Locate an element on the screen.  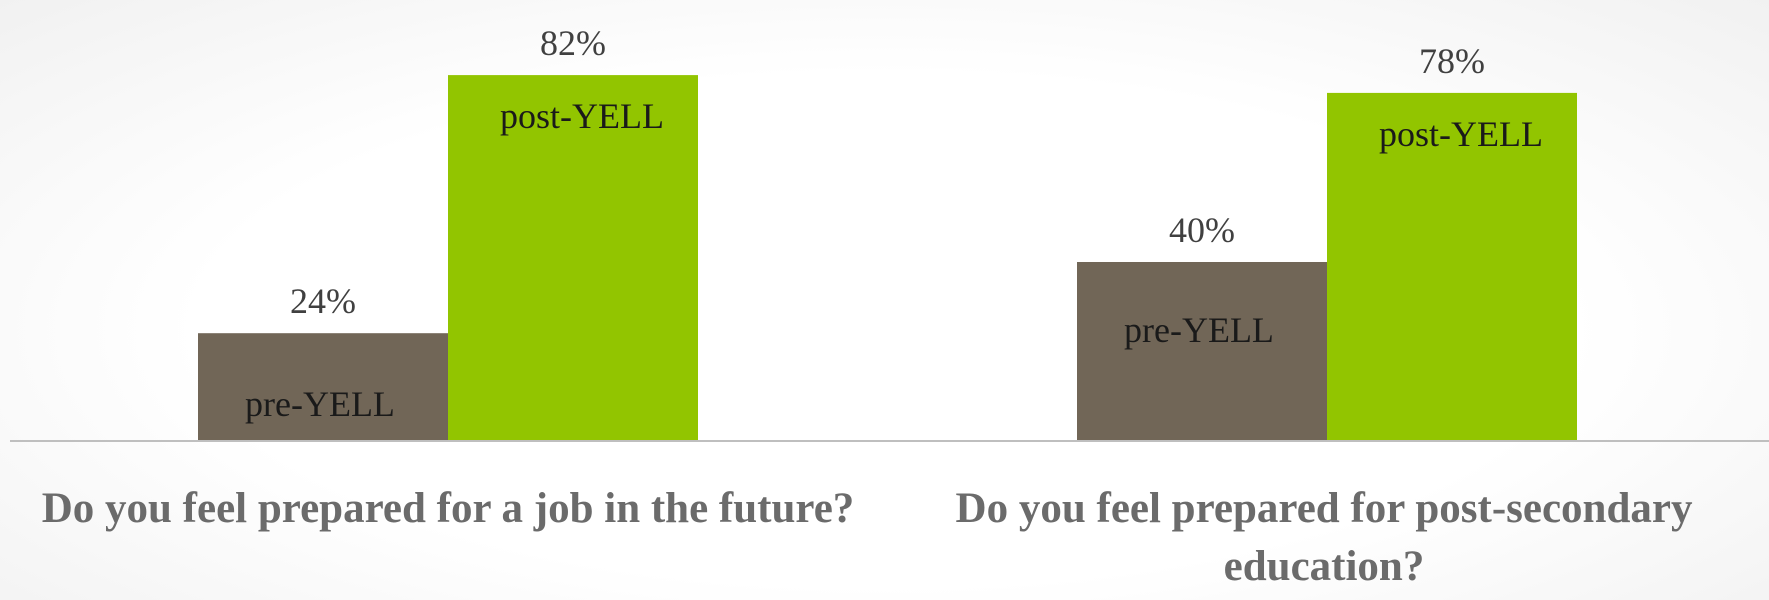
value-label-pre-yell-1: 24% is located at coordinates (323, 301).